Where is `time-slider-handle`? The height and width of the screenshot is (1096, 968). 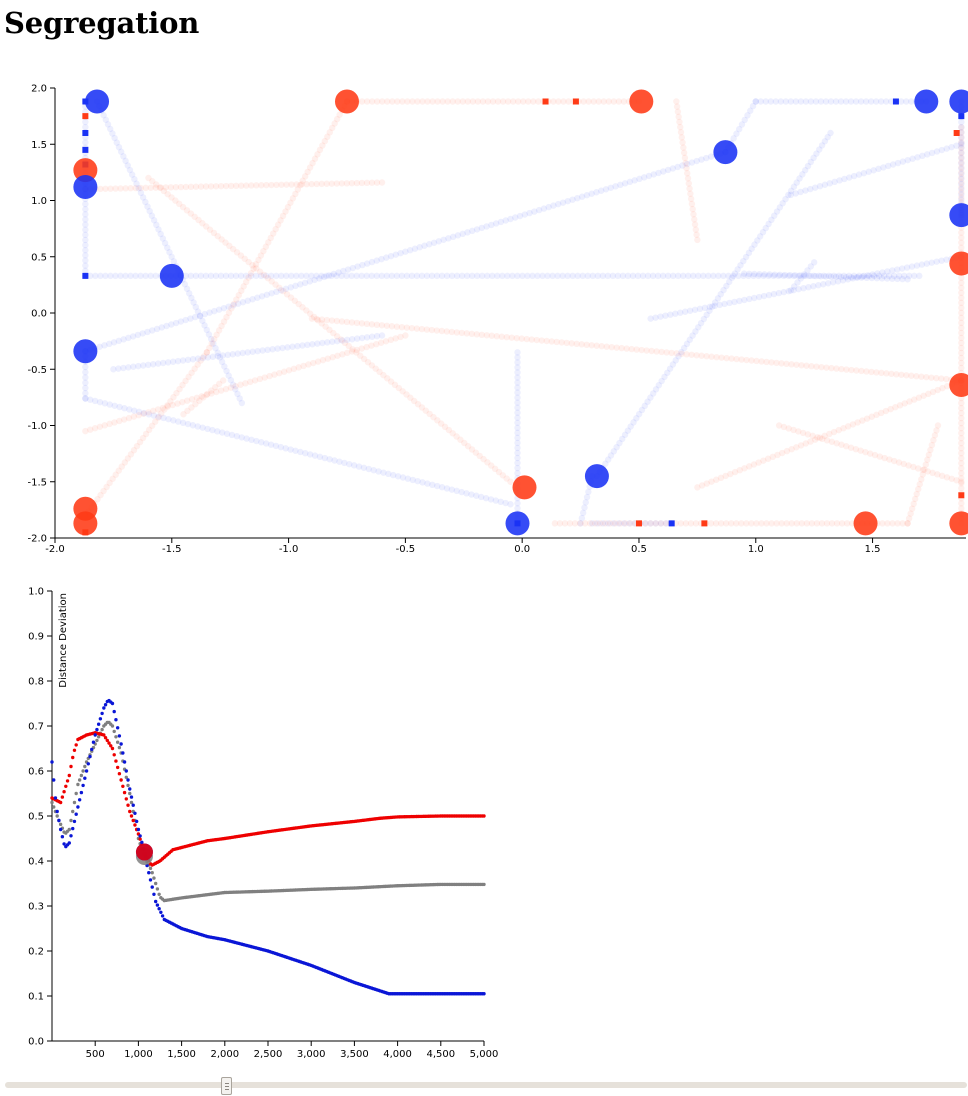
time-slider-handle is located at coordinates (226, 1086).